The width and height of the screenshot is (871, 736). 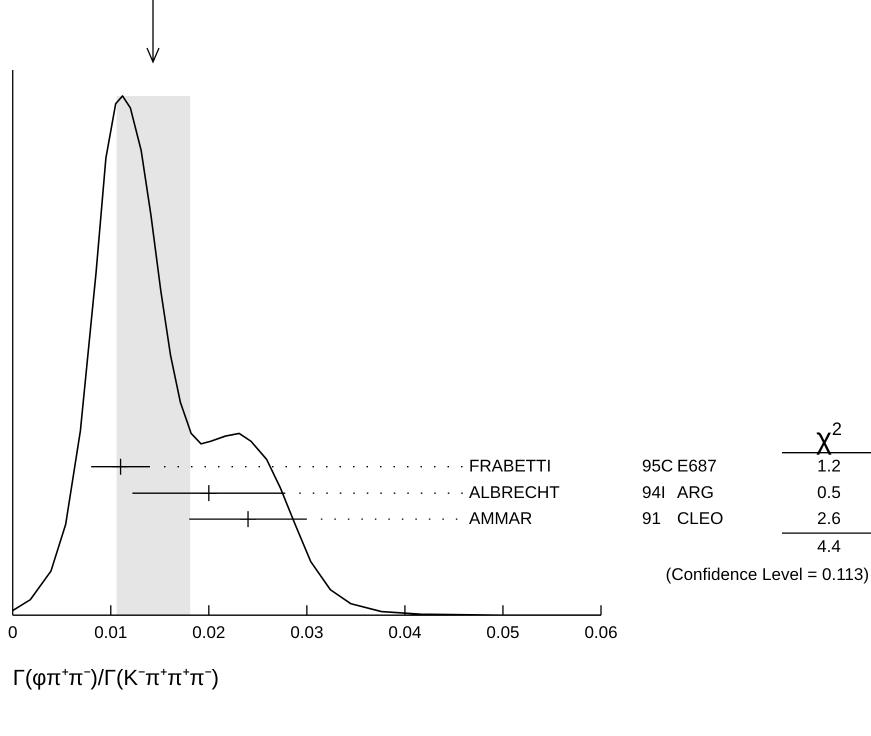 What do you see at coordinates (651, 518) in the screenshot?
I see `text: 91` at bounding box center [651, 518].